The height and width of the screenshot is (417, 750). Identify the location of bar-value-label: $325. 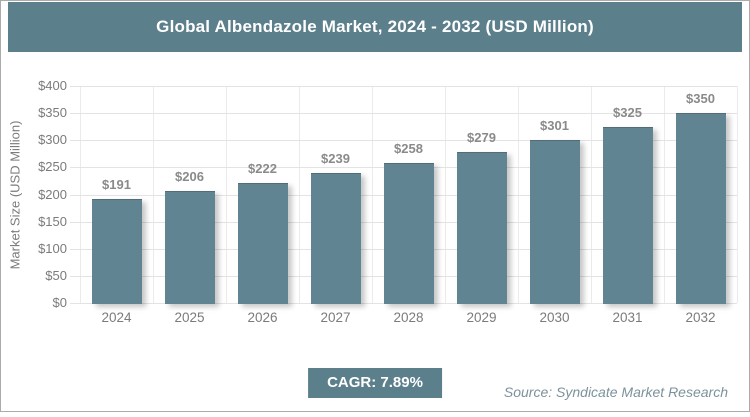
(627, 112).